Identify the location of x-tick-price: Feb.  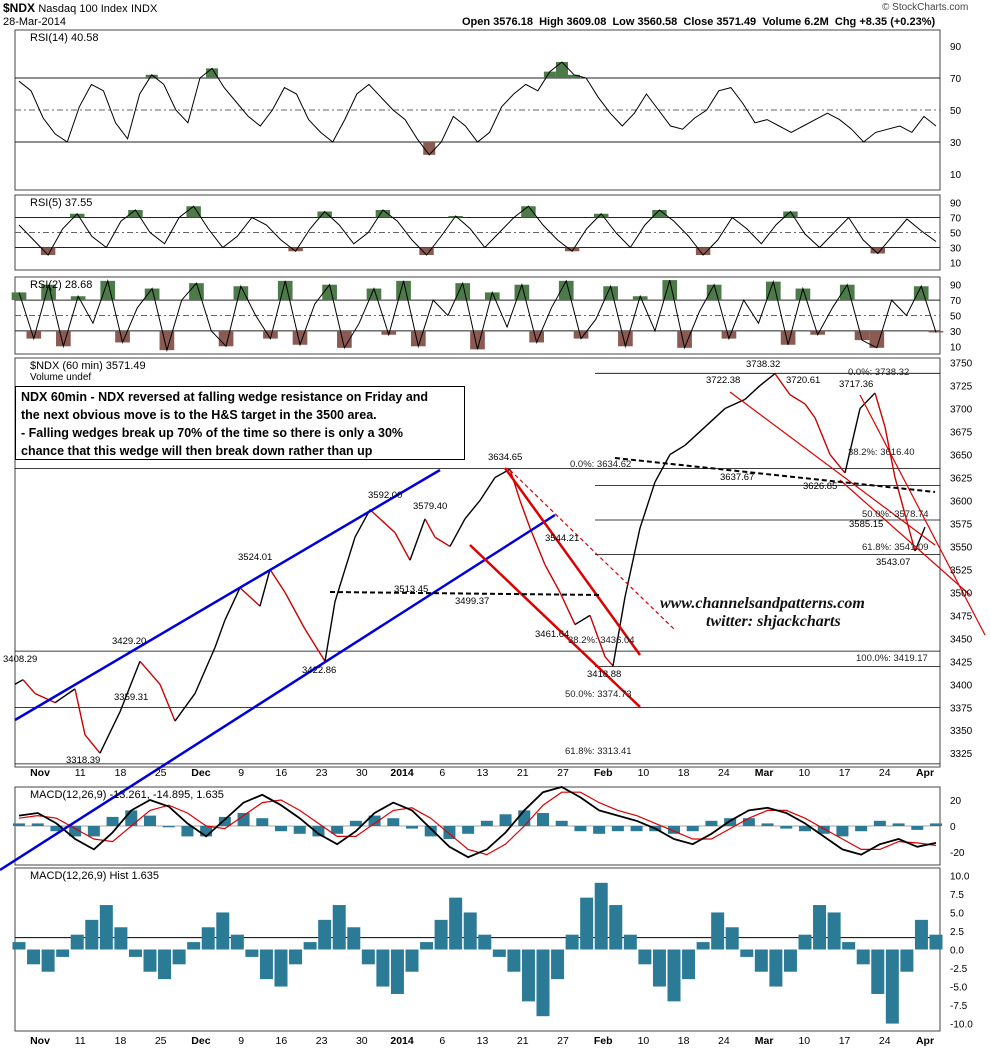
(603, 773).